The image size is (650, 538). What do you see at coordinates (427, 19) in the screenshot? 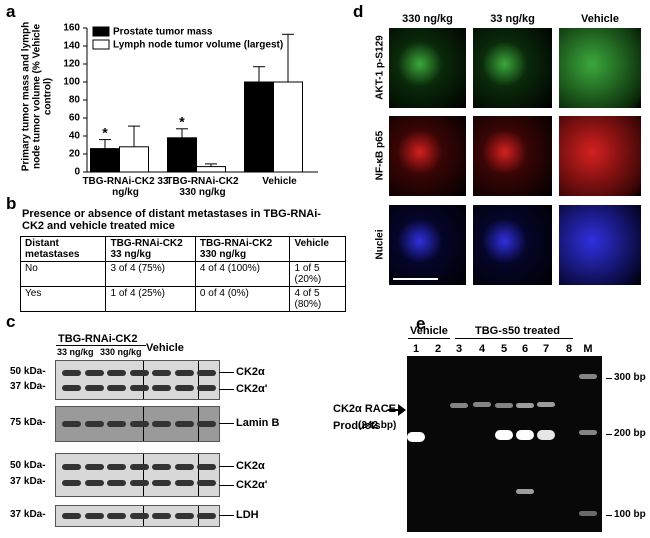
I see `column-label: 330 ng/kg` at bounding box center [427, 19].